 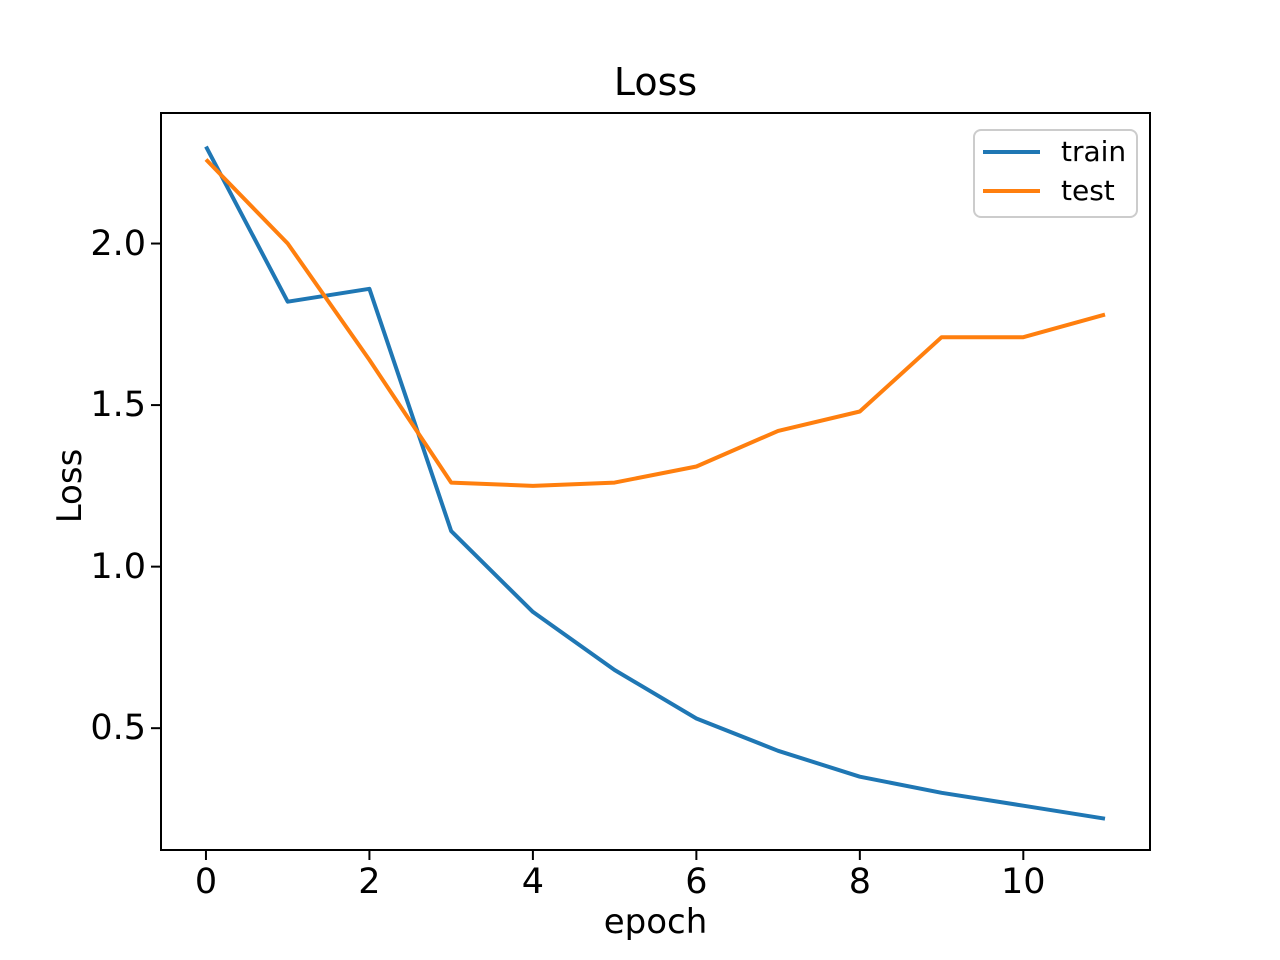 I want to click on legend: train test, so click(x=1055, y=173).